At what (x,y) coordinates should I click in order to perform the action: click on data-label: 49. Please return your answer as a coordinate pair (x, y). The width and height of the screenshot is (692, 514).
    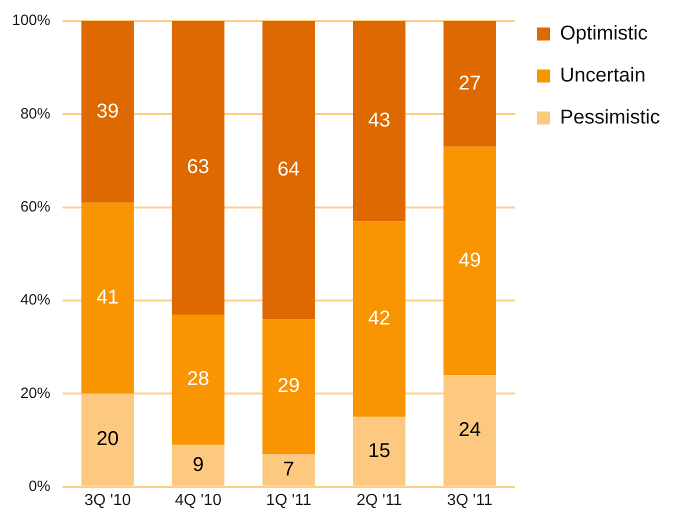
    Looking at the image, I should click on (469, 260).